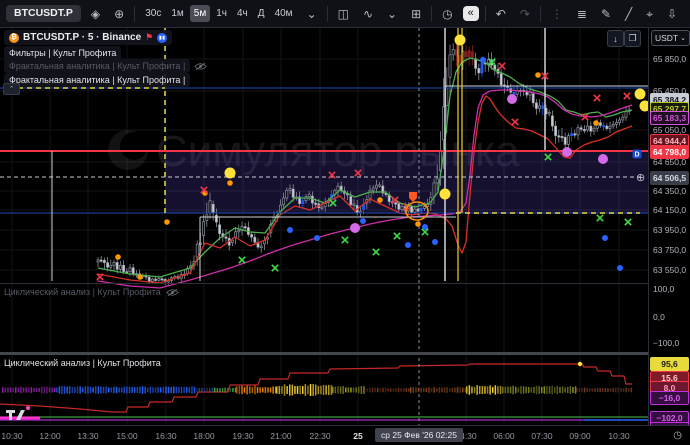 The image size is (690, 445). I want to click on replay-button: «, so click(470, 13).